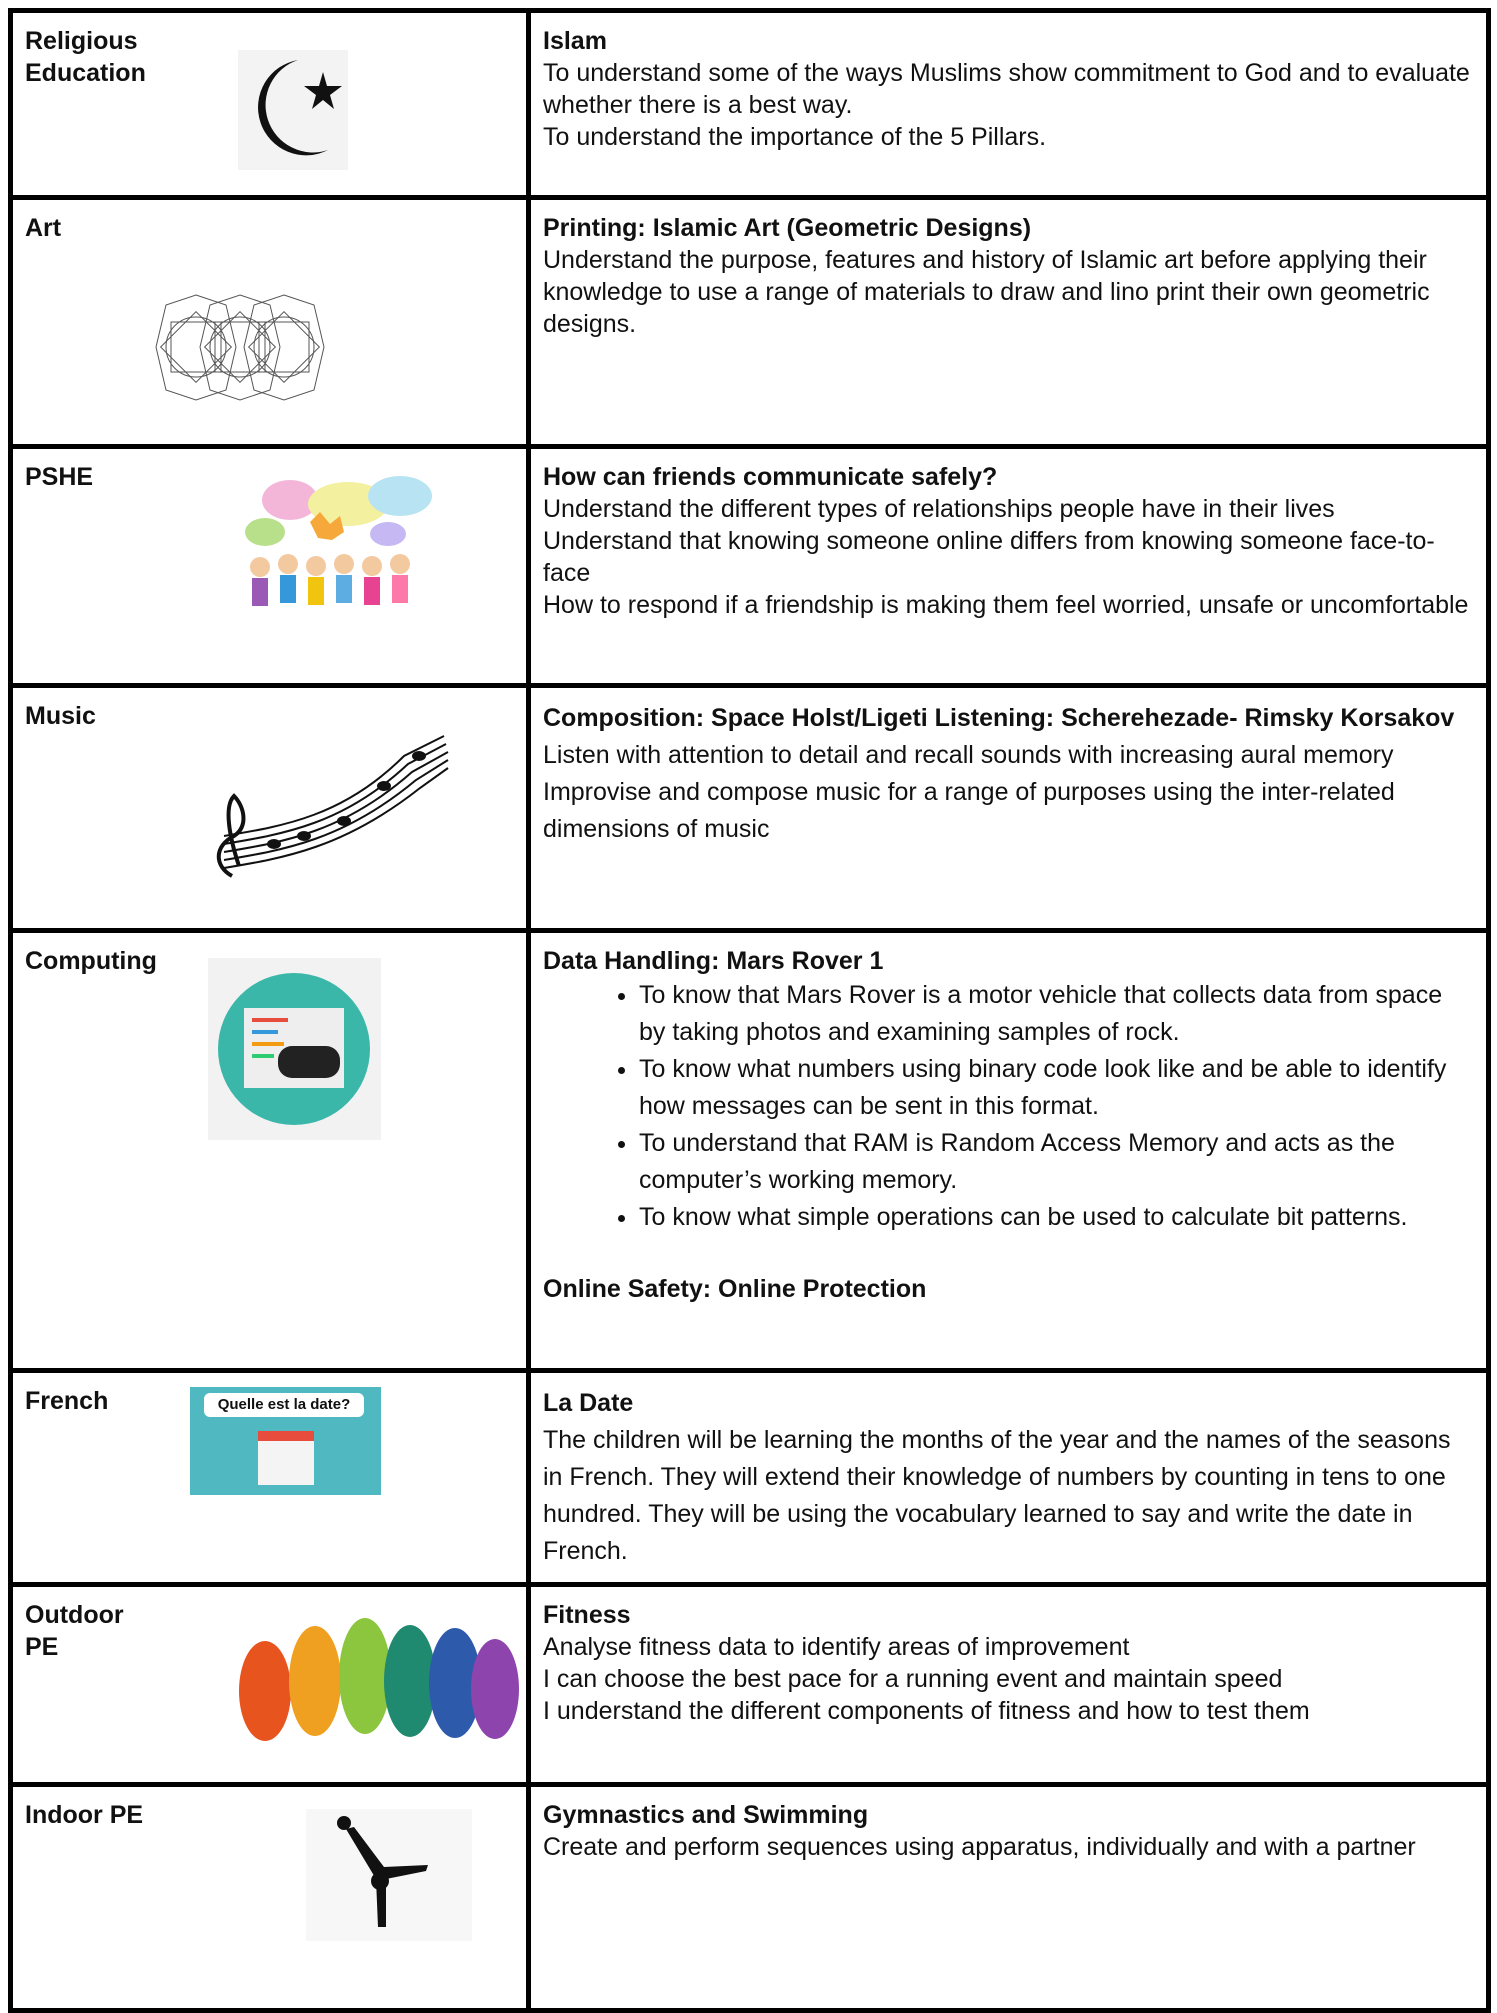  Describe the element at coordinates (91, 961) in the screenshot. I see `subject-line: Computing` at that location.